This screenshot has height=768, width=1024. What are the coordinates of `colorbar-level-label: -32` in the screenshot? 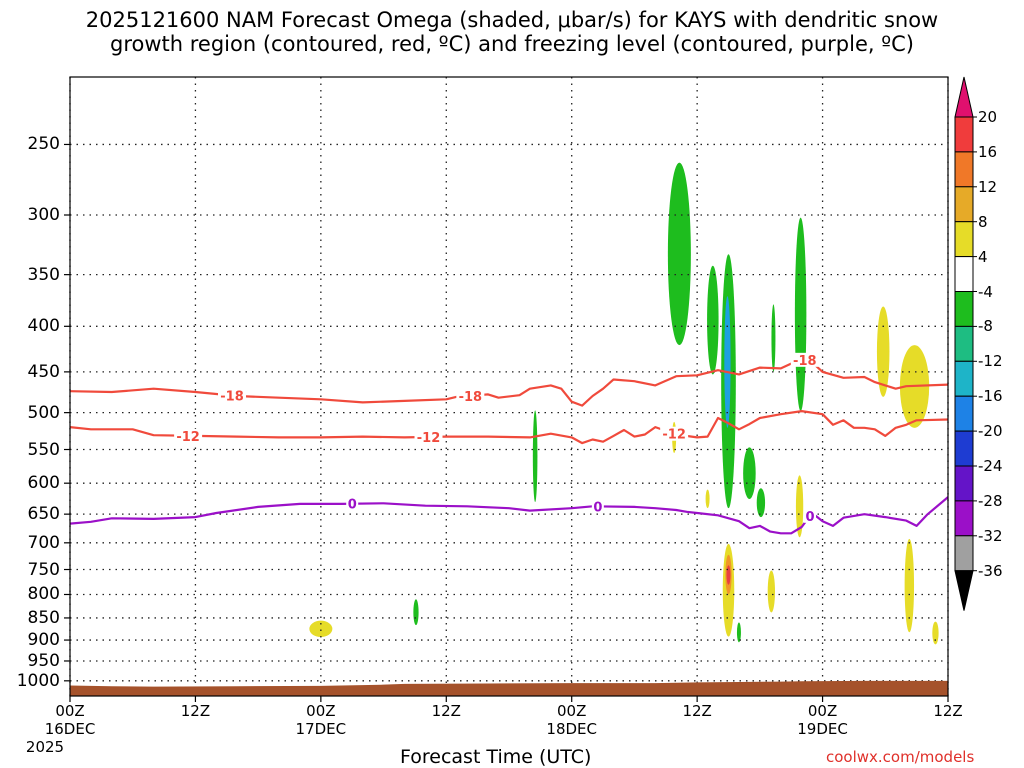 It's located at (990, 535).